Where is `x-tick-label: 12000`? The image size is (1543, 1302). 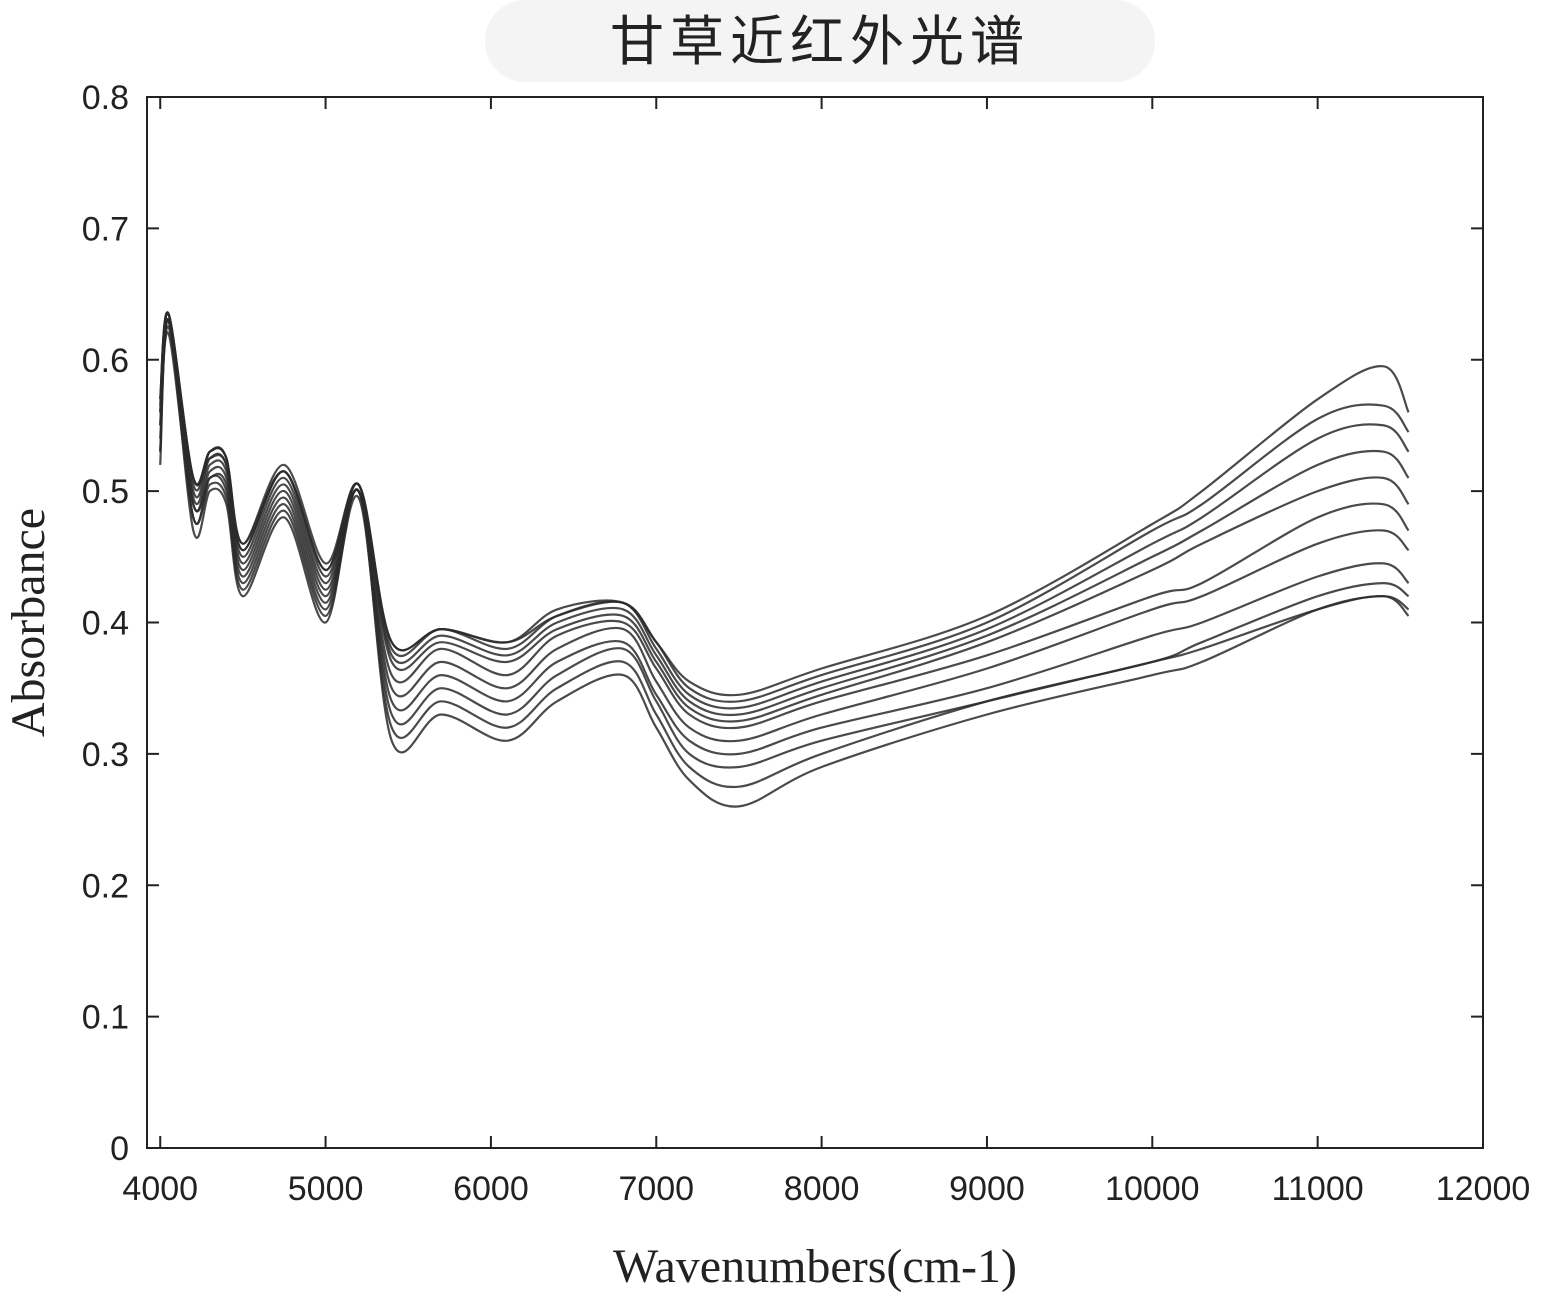
x-tick-label: 12000 is located at coordinates (1483, 1189).